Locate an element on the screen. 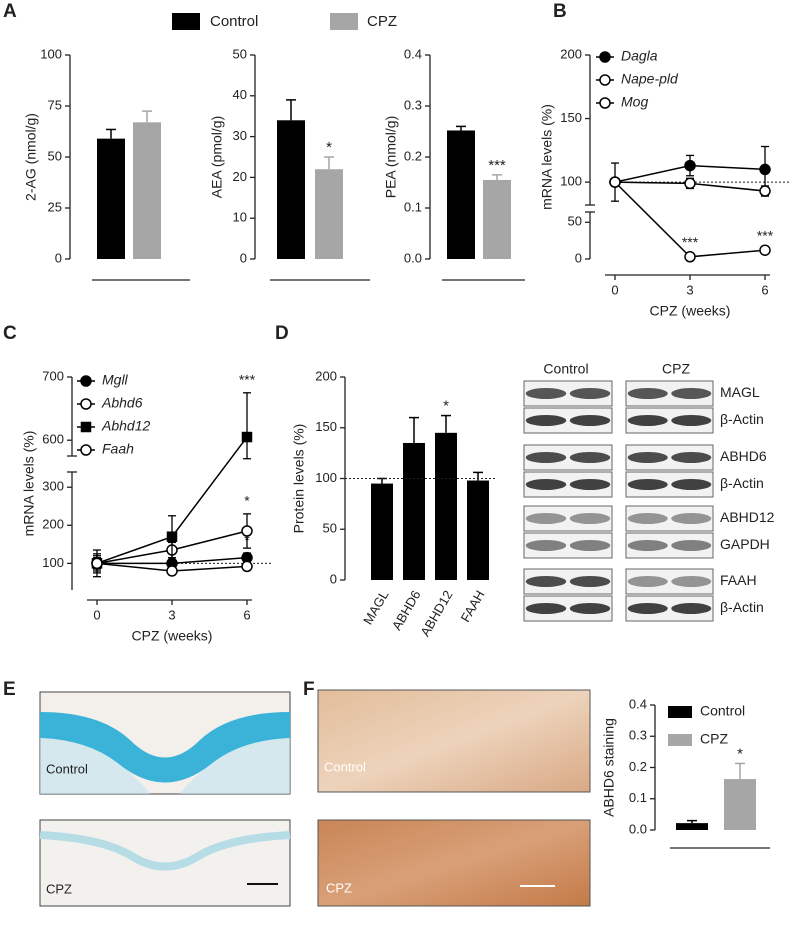 The width and height of the screenshot is (800, 946). y-tick-label: 0.4 is located at coordinates (638, 703).